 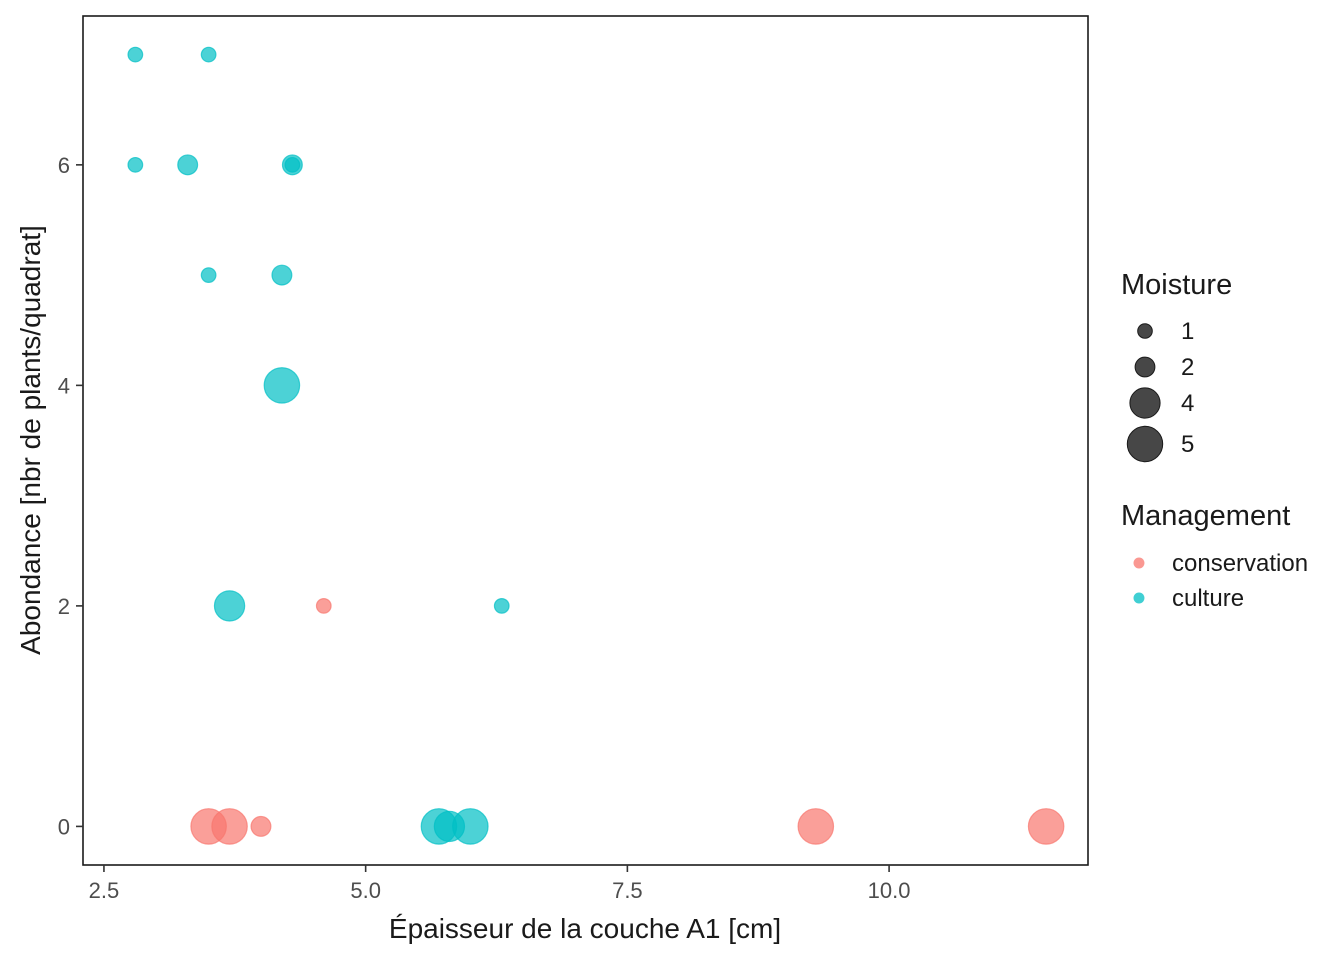 What do you see at coordinates (1176, 366) in the screenshot?
I see `moisture-legend: Moisture 1 2 4 5` at bounding box center [1176, 366].